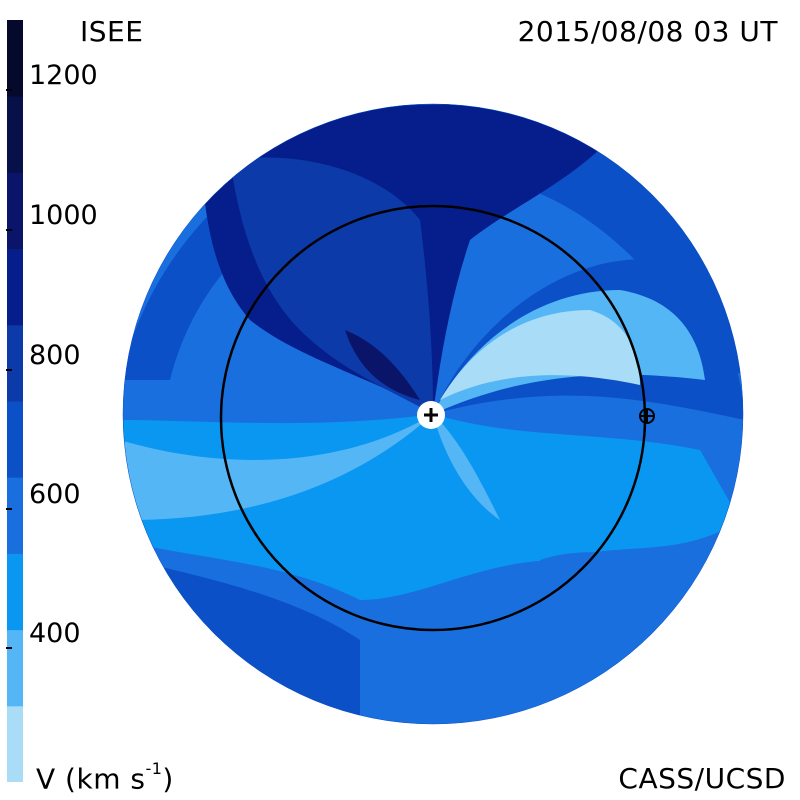 The height and width of the screenshot is (800, 800). Describe the element at coordinates (466, 467) in the screenshot. I see `contour-sun-plume` at that location.